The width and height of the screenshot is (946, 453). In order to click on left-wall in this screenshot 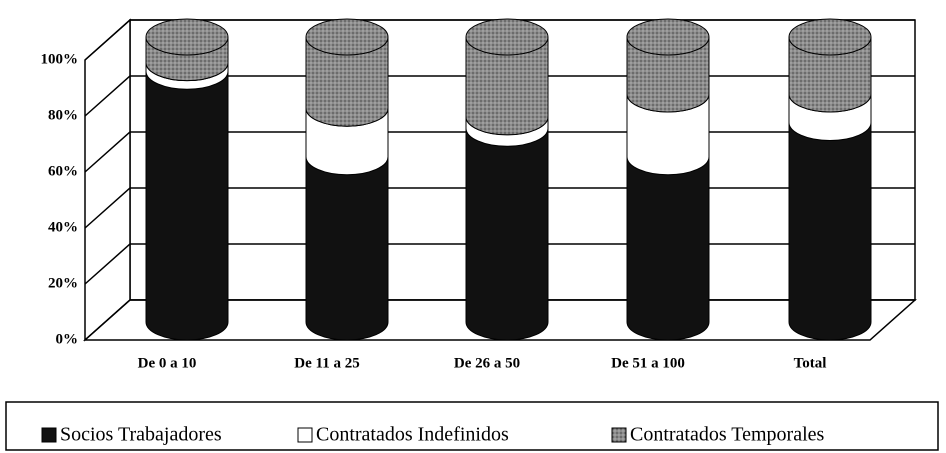, I will do `click(107, 180)`.